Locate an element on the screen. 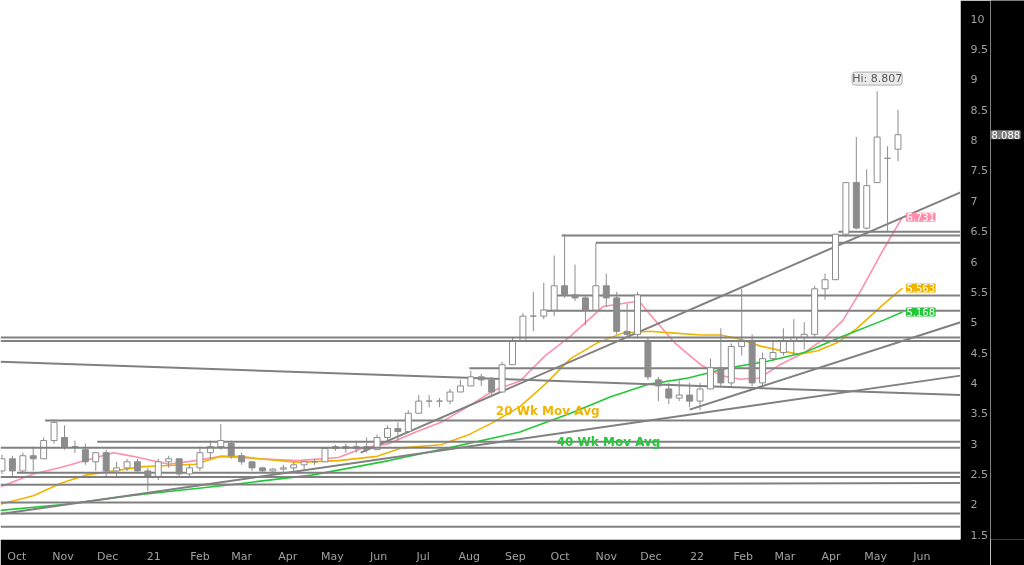 The image size is (1024, 565). y-tick-label: 8 is located at coordinates (974, 141).